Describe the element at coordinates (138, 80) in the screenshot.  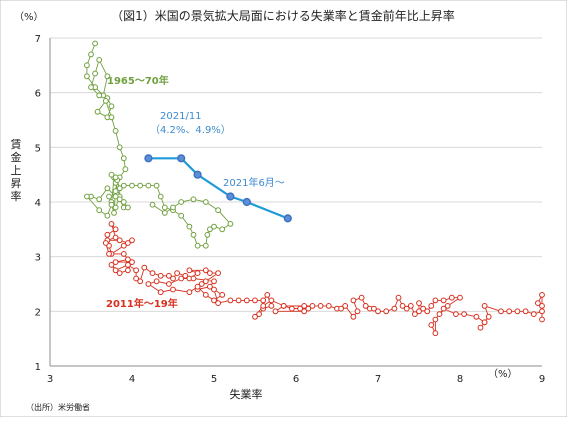
I see `legend-label-1965-70: 1965〜70年` at that location.